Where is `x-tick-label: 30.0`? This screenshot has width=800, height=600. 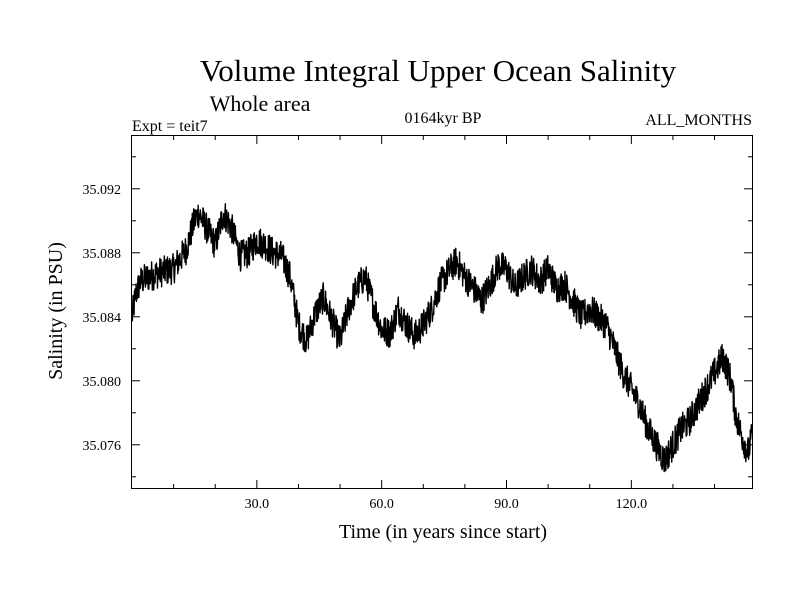
x-tick-label: 30.0 is located at coordinates (257, 504).